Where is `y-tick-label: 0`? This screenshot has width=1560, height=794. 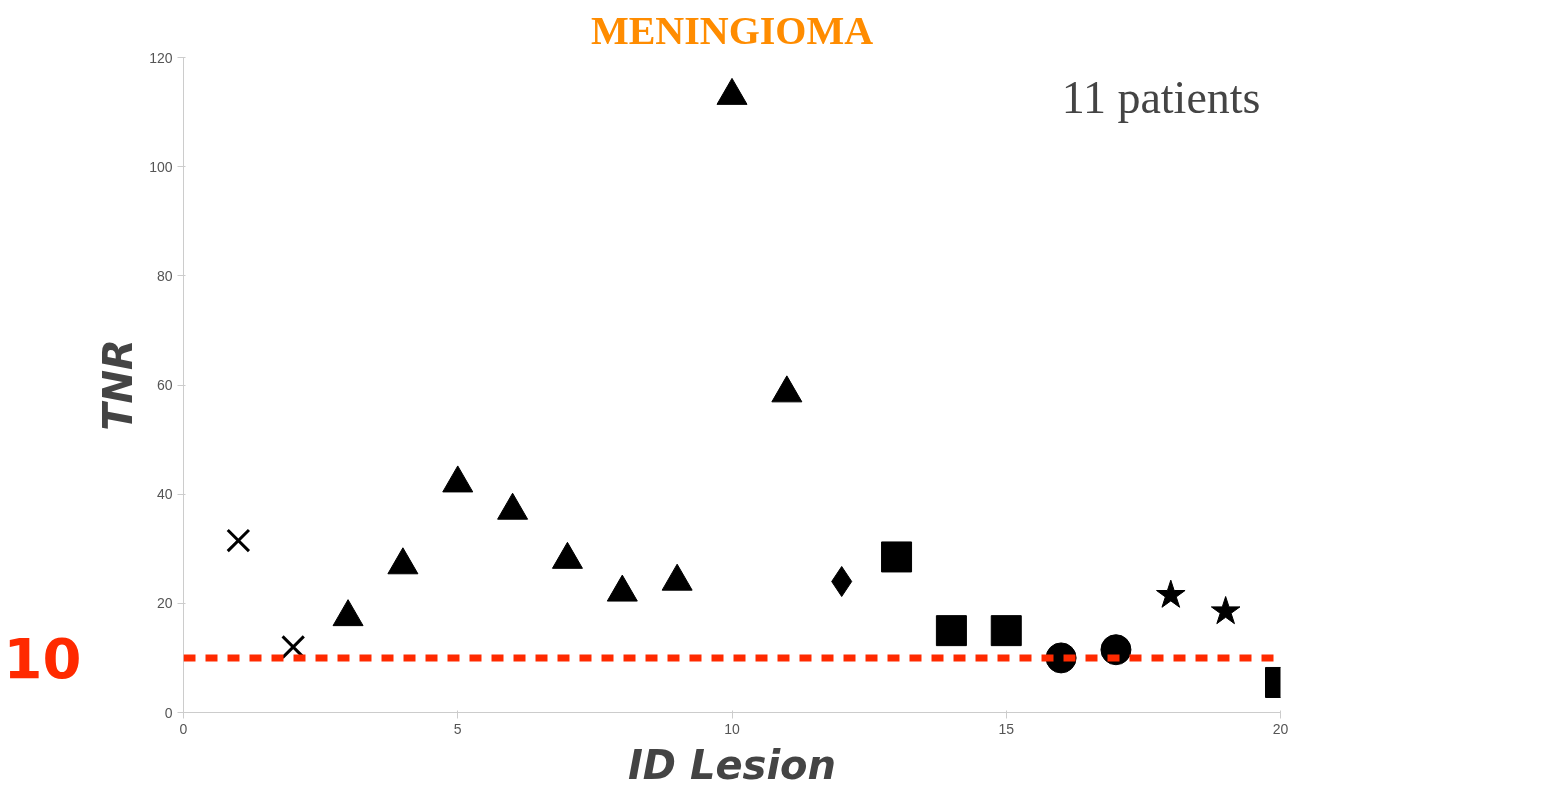
y-tick-label: 0 is located at coordinates (168, 712).